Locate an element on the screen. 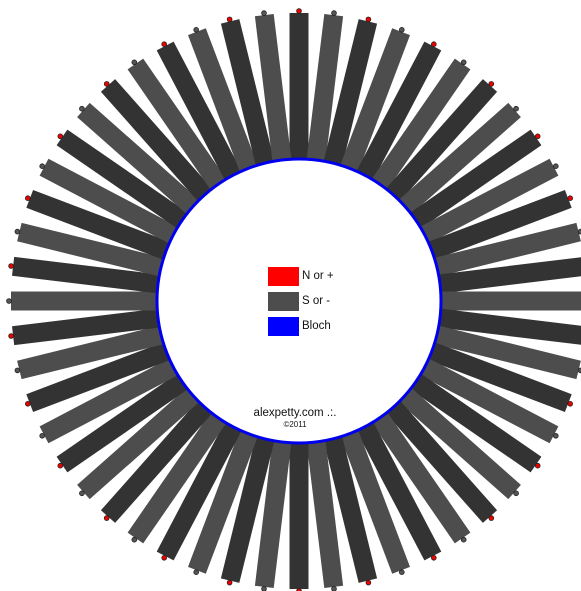  legend-swatch-n is located at coordinates (283, 276).